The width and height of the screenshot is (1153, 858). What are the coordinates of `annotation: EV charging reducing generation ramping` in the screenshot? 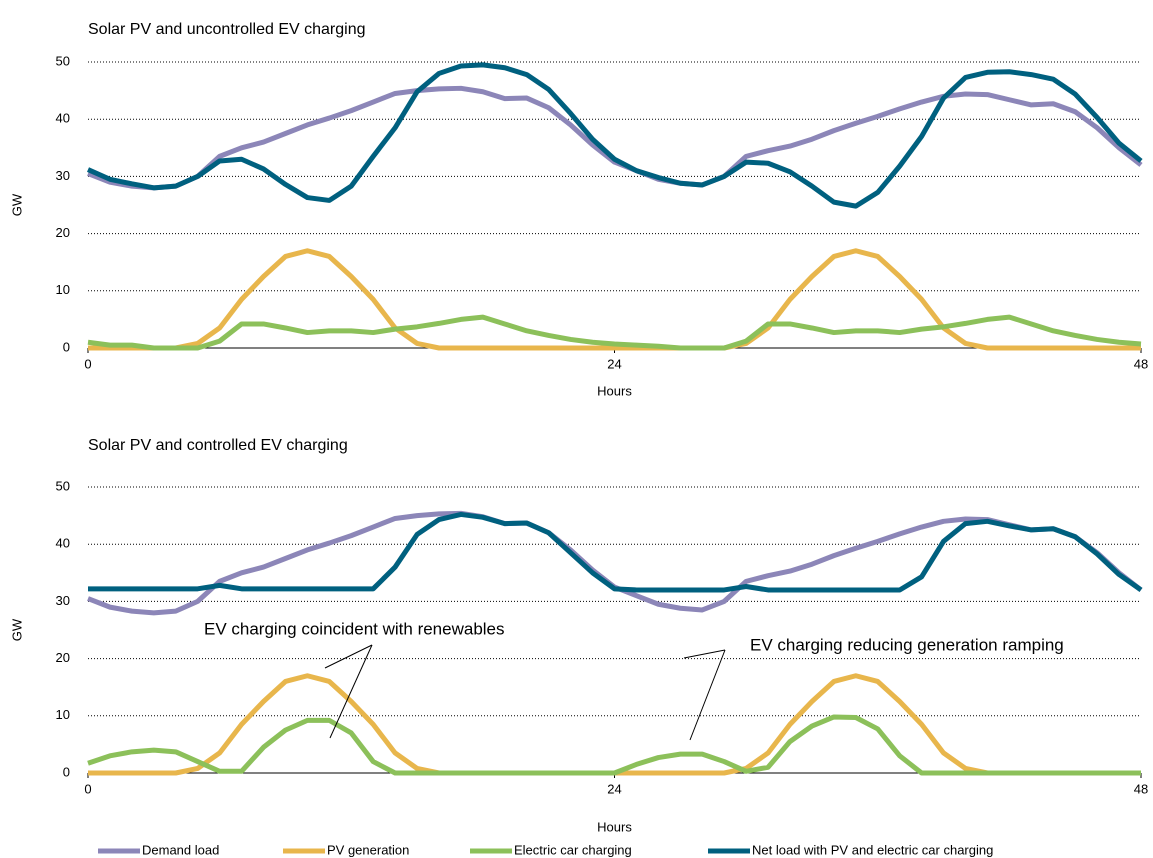 It's located at (907, 644).